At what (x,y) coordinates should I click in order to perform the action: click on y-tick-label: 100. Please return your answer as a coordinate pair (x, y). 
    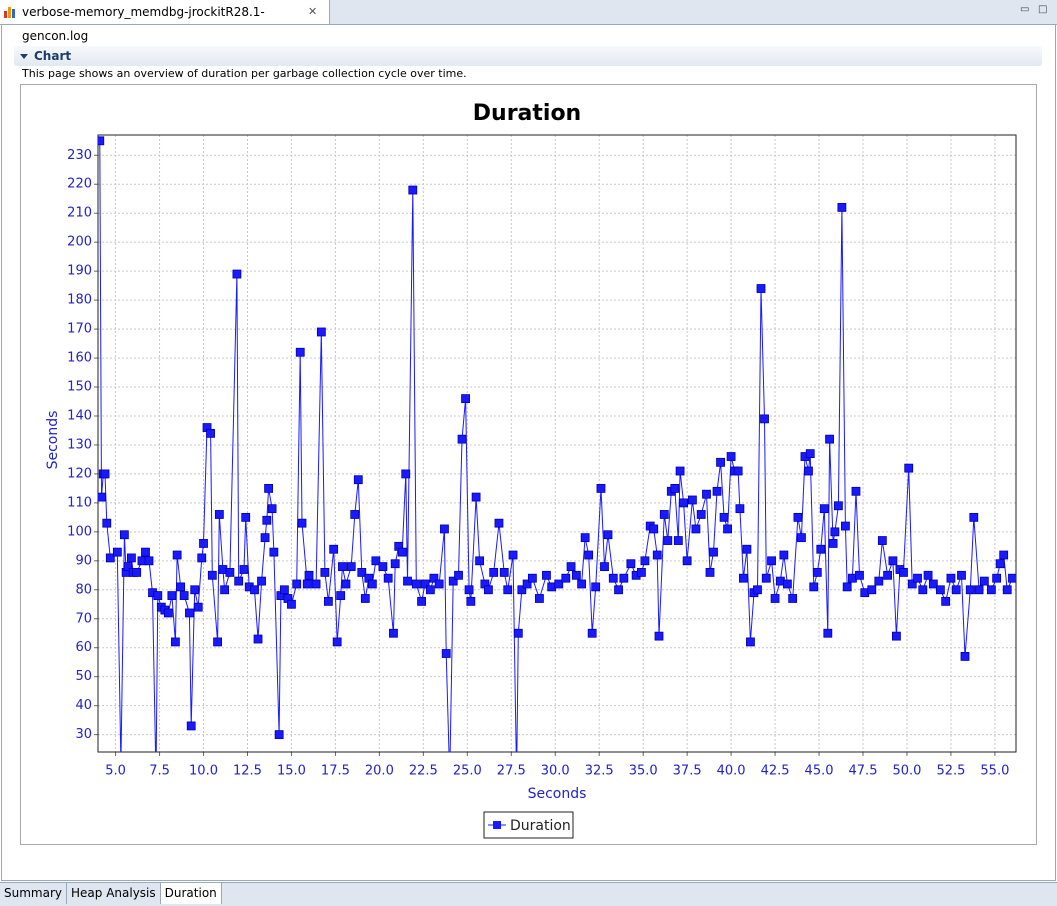
    Looking at the image, I should click on (79, 531).